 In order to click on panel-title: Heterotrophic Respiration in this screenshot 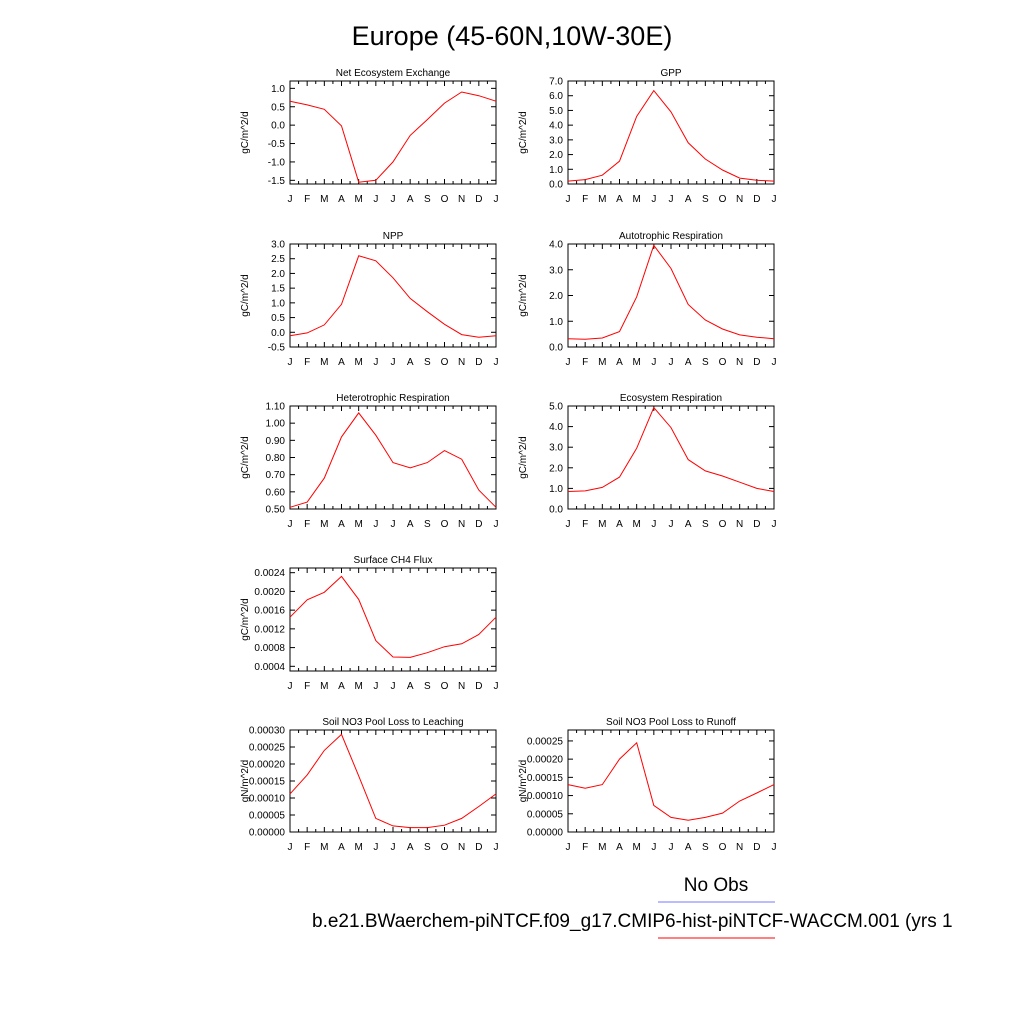, I will do `click(392, 398)`.